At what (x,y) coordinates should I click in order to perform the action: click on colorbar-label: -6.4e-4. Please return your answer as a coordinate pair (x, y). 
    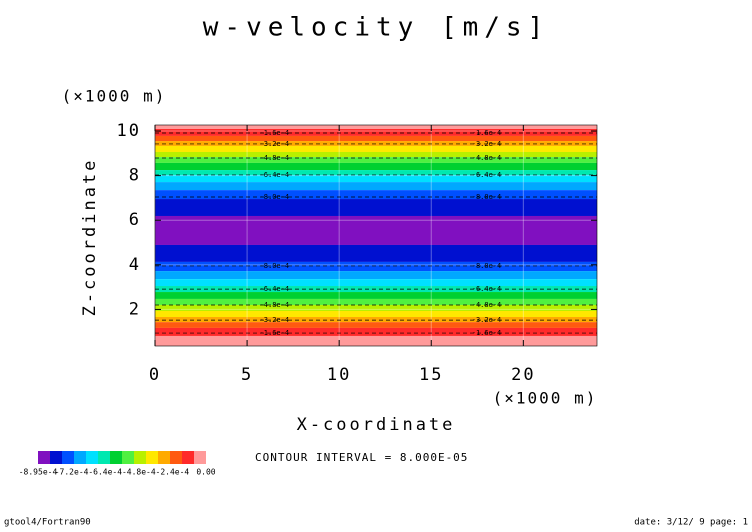
    Looking at the image, I should click on (105, 472).